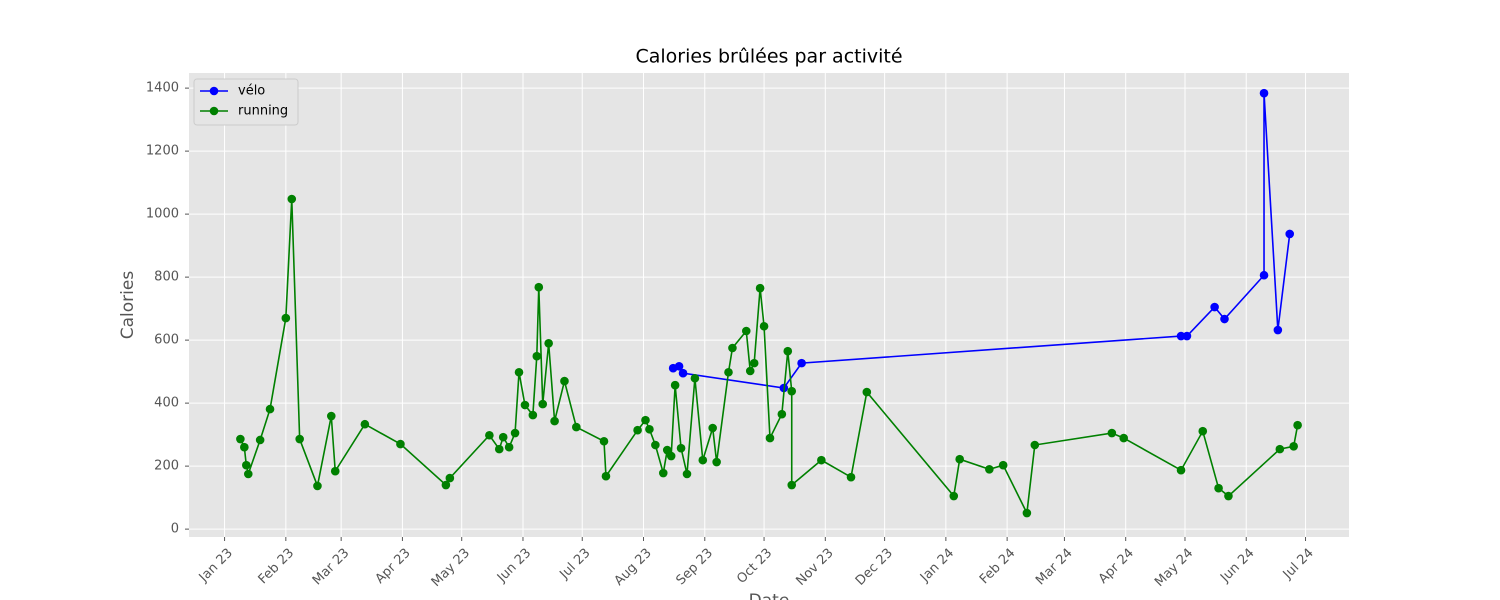 The height and width of the screenshot is (600, 1500). I want to click on x-tick-label: May 23, so click(451, 568).